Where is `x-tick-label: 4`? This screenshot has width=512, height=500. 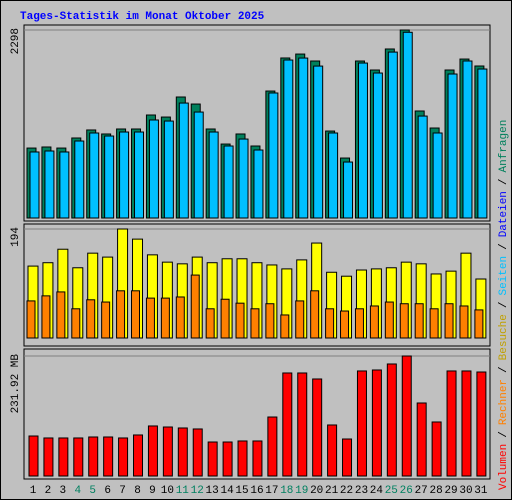
x-tick-label: 4 is located at coordinates (77, 491).